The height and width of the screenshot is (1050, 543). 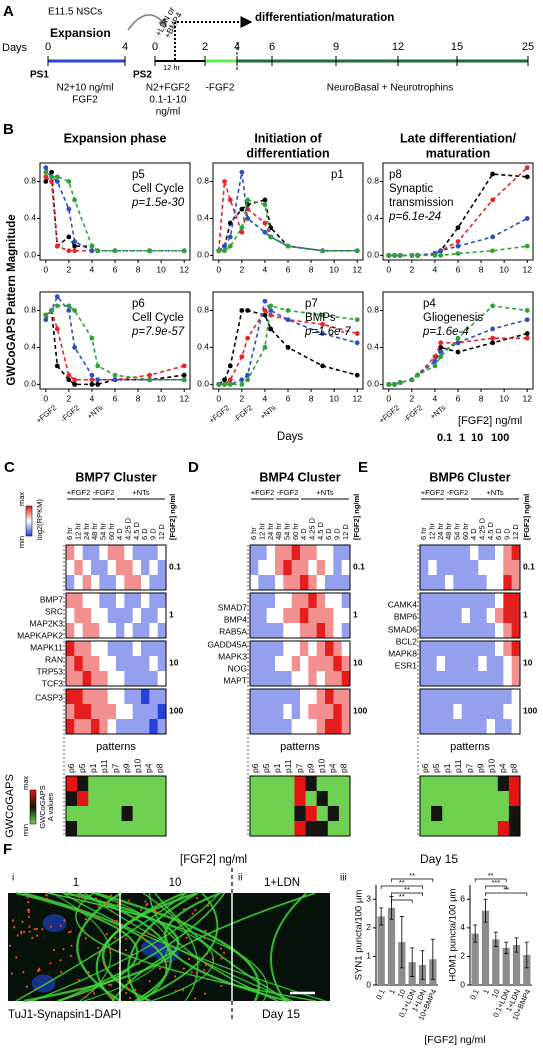 I want to click on day-title: Day 15, so click(x=439, y=859).